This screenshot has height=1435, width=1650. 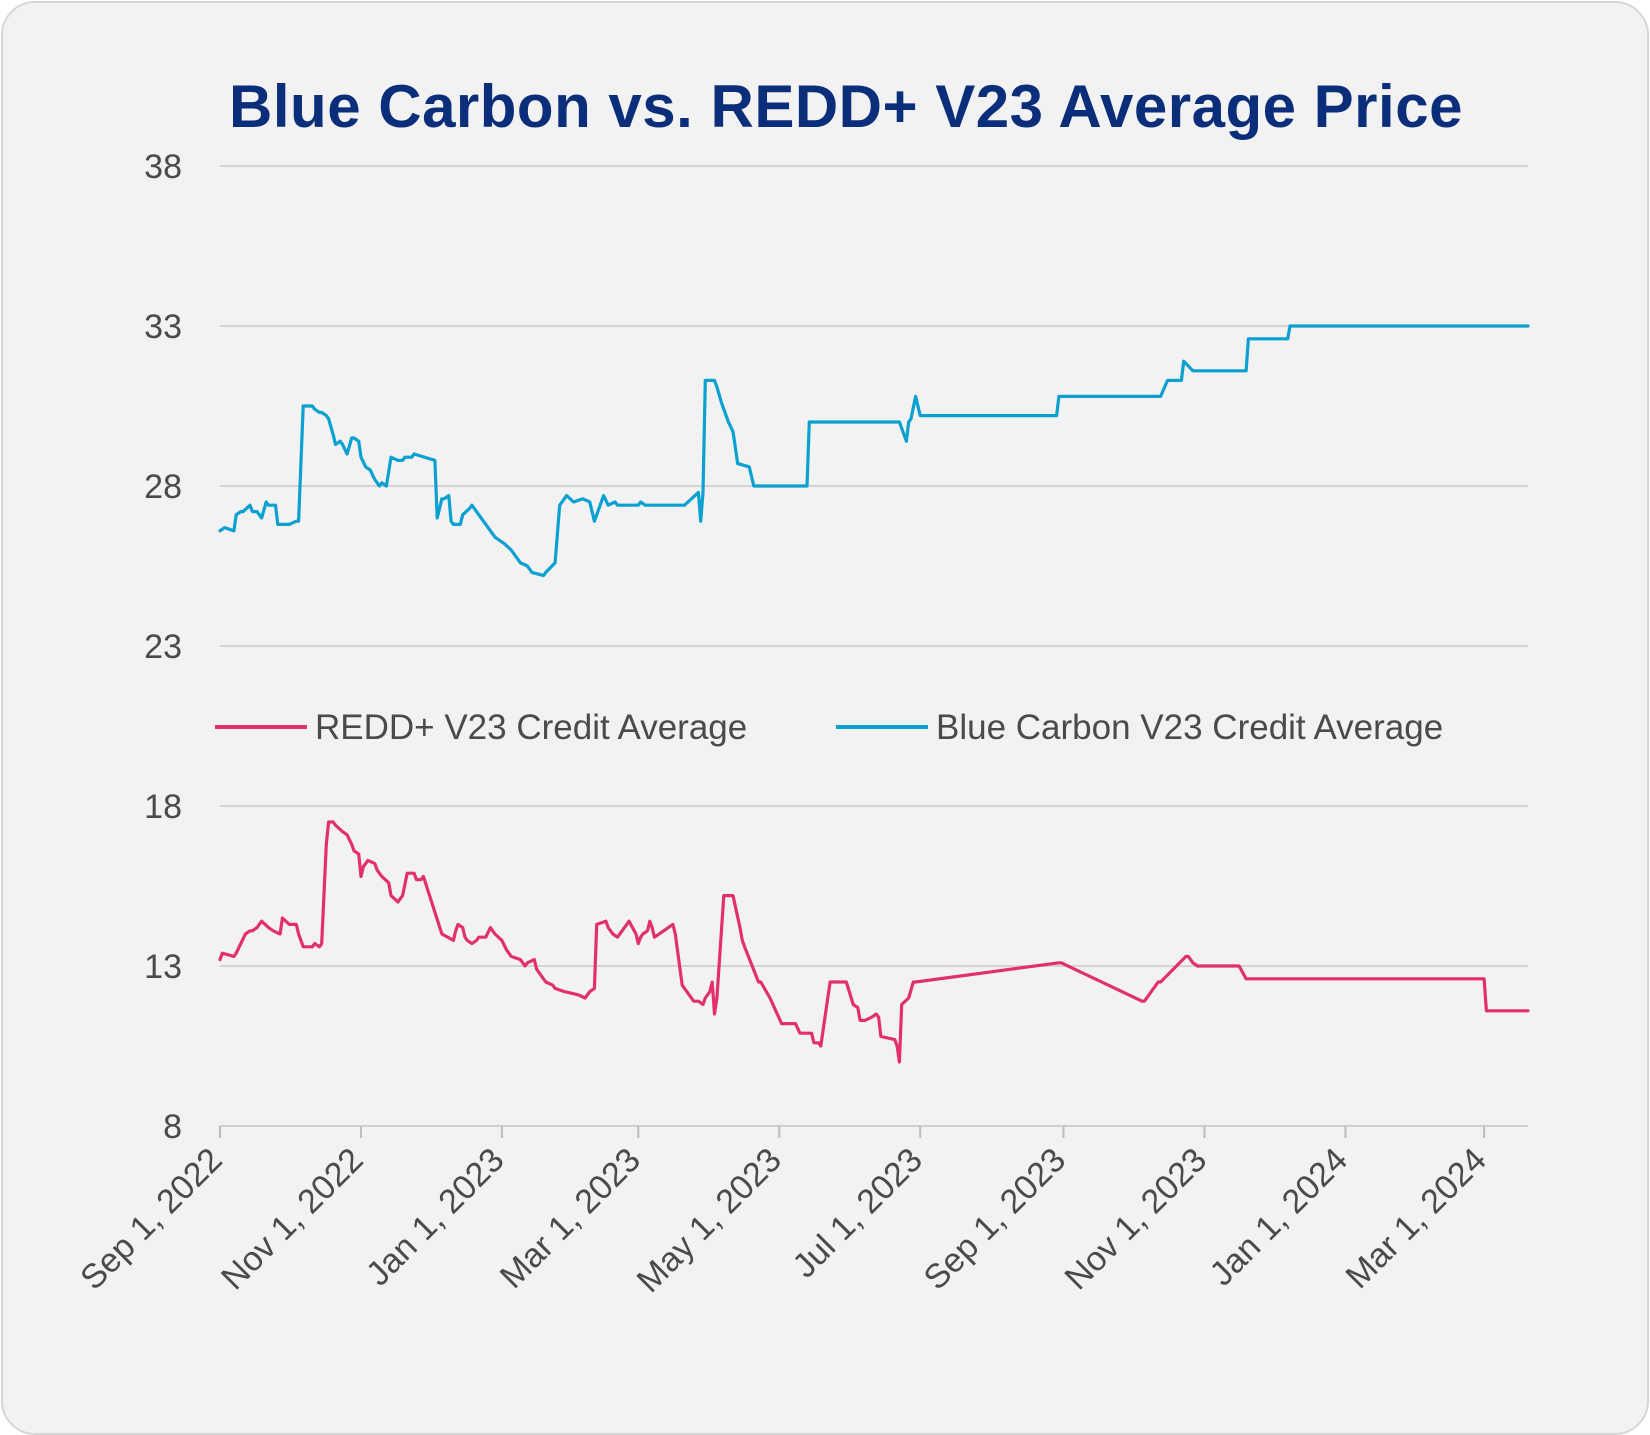 What do you see at coordinates (1279, 1217) in the screenshot?
I see `x-tick-label: Jan 1, 2024` at bounding box center [1279, 1217].